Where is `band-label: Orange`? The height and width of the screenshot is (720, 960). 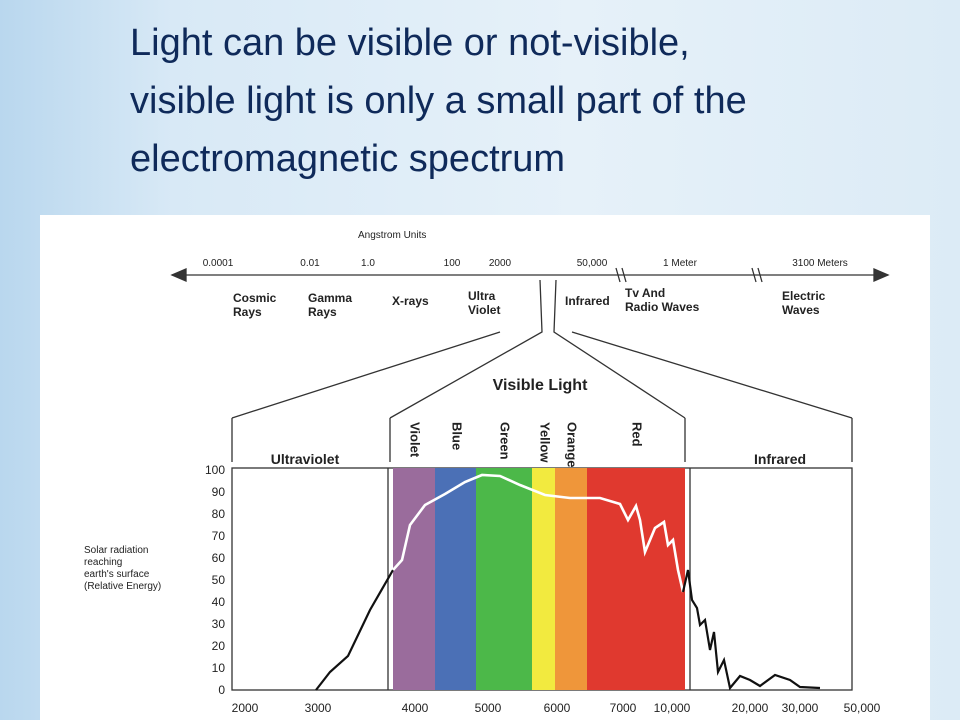
band-label: Orange is located at coordinates (572, 445).